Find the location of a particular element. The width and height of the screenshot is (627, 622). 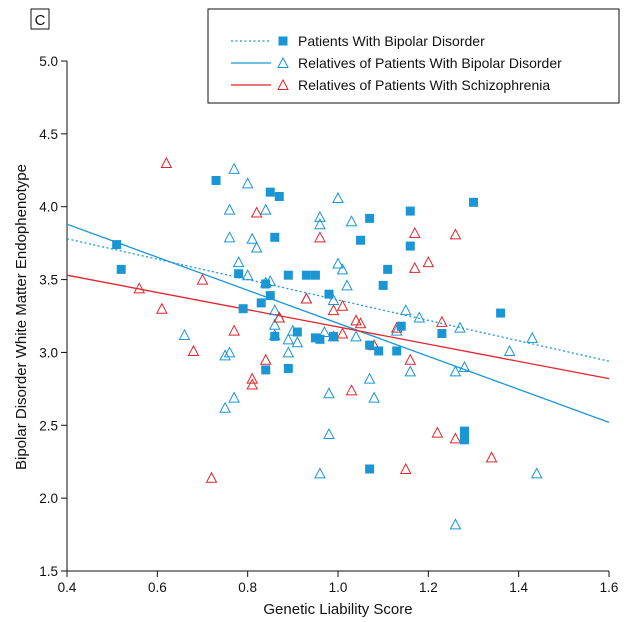

x-tick-label: 1.6 is located at coordinates (609, 587).